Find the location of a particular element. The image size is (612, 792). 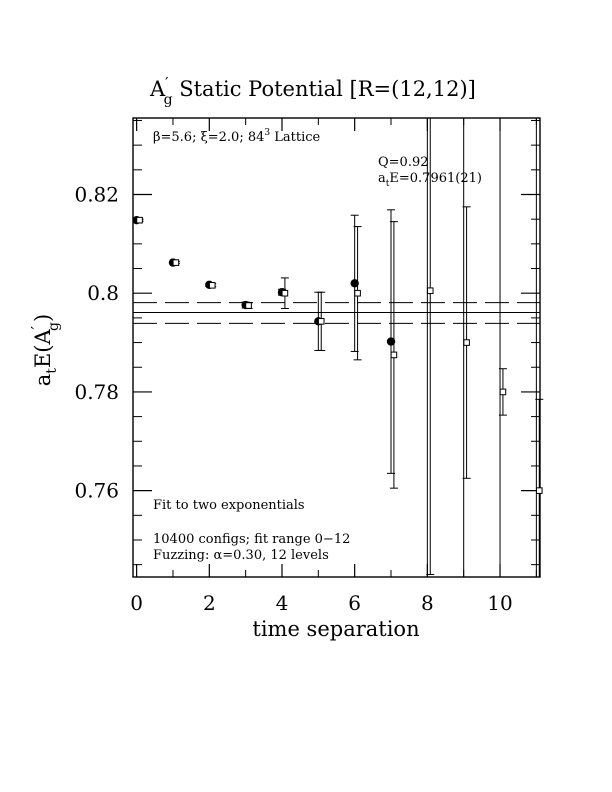

title-main: A is located at coordinates (157, 89).